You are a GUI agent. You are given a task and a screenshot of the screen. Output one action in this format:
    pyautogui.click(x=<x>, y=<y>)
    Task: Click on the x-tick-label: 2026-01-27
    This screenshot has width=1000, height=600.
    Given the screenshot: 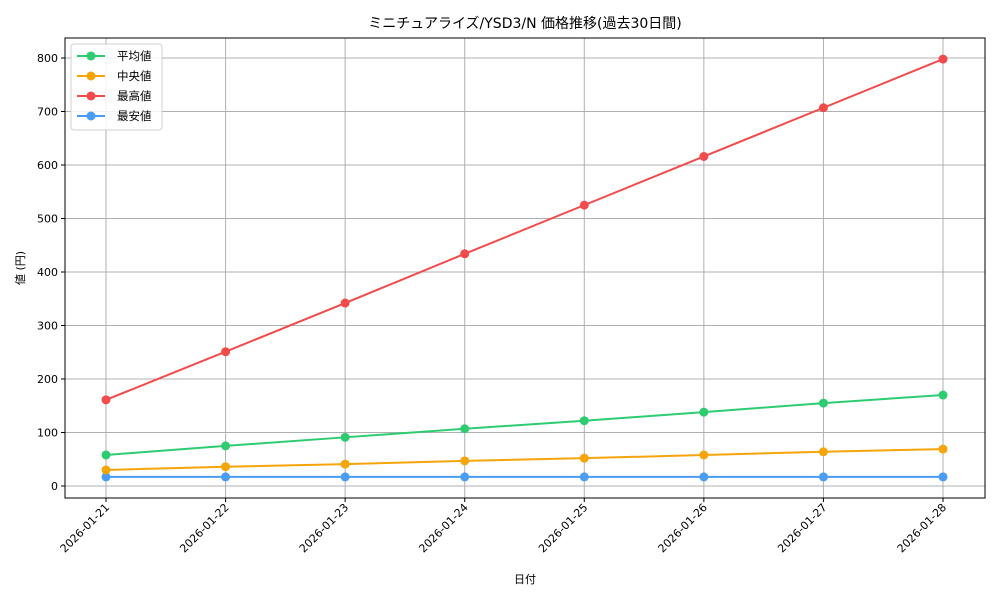 What is the action you would take?
    pyautogui.click(x=802, y=528)
    